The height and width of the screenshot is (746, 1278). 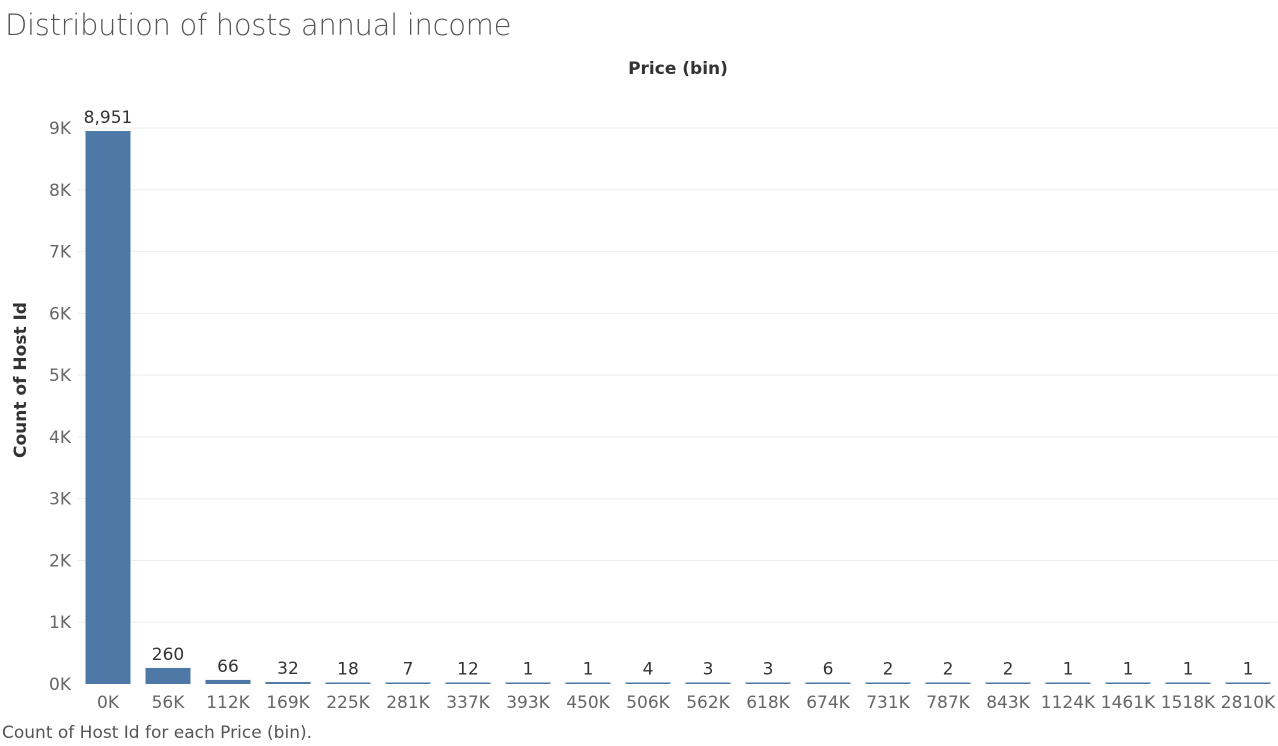 I want to click on data-label-393K: 1, so click(x=528, y=670).